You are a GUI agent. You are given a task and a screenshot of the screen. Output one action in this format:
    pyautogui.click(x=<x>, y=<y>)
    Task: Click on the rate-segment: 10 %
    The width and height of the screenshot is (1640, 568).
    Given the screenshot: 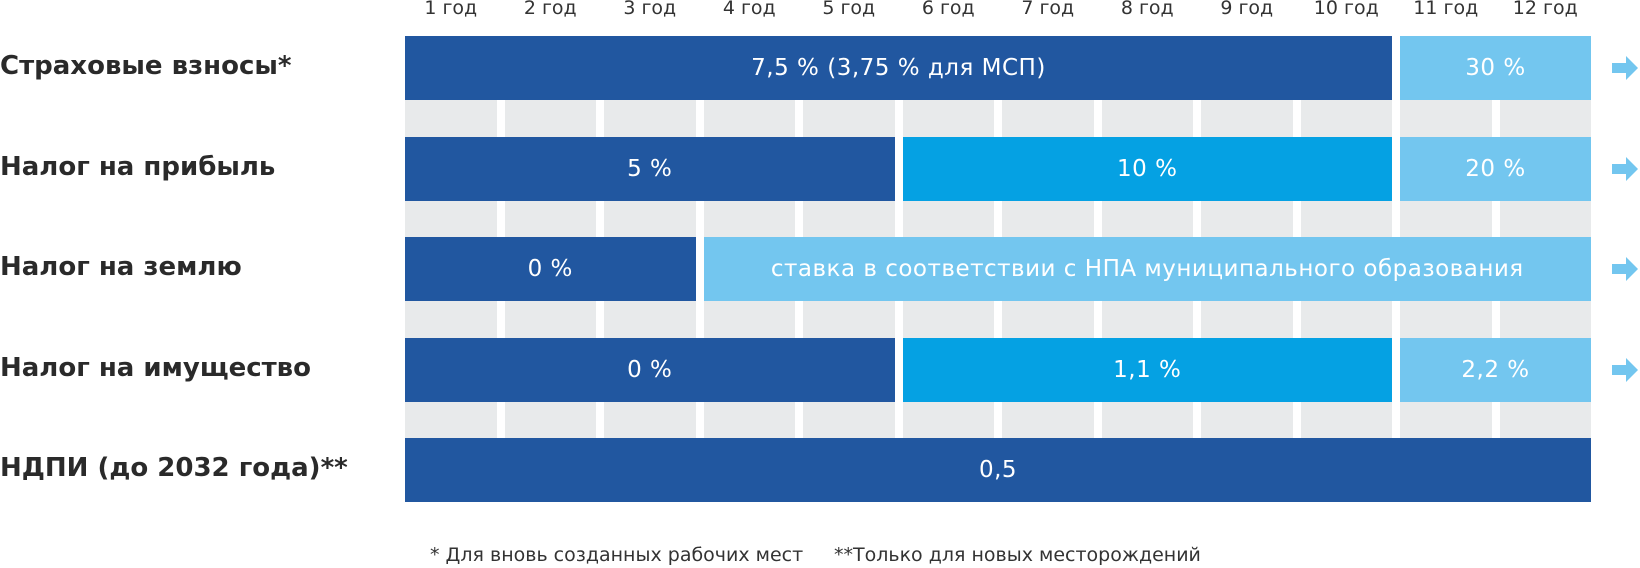 What is the action you would take?
    pyautogui.click(x=1147, y=168)
    